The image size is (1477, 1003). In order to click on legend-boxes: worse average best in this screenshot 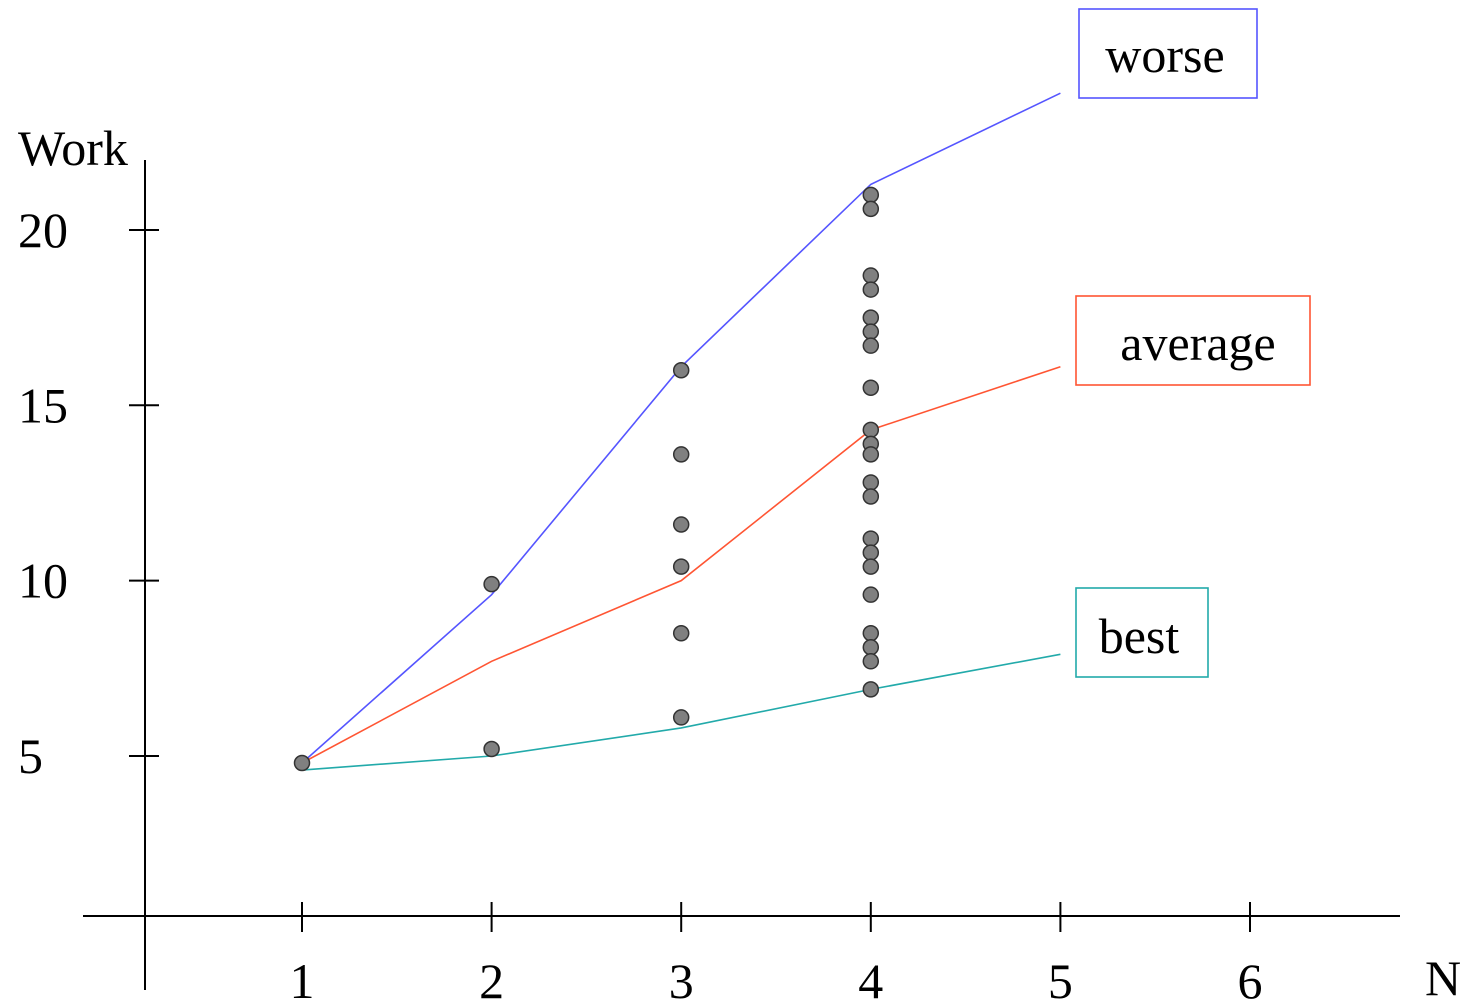, I will do `click(1193, 343)`.